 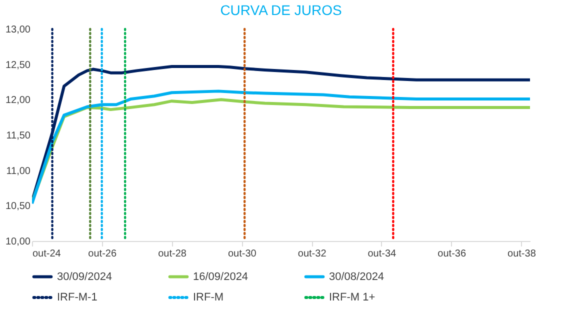 I want to click on legend-label: IRF-M 1+, so click(x=352, y=298).